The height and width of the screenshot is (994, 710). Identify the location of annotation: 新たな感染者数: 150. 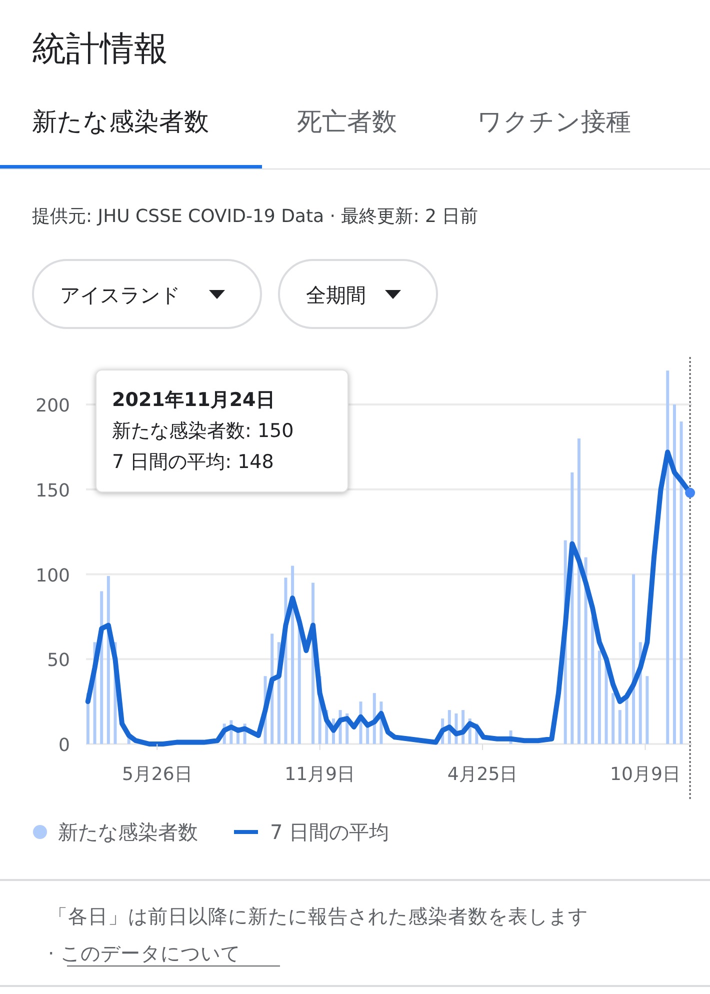
(203, 431).